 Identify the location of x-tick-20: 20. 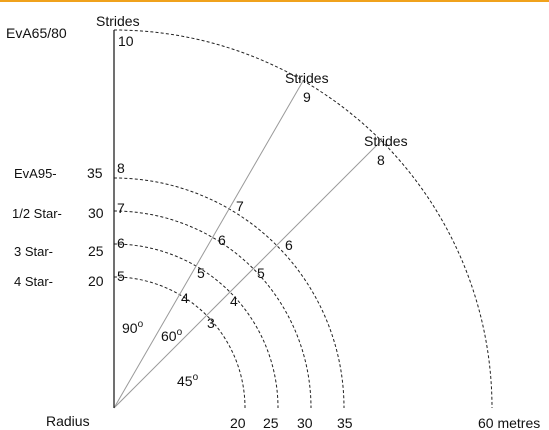
(238, 422).